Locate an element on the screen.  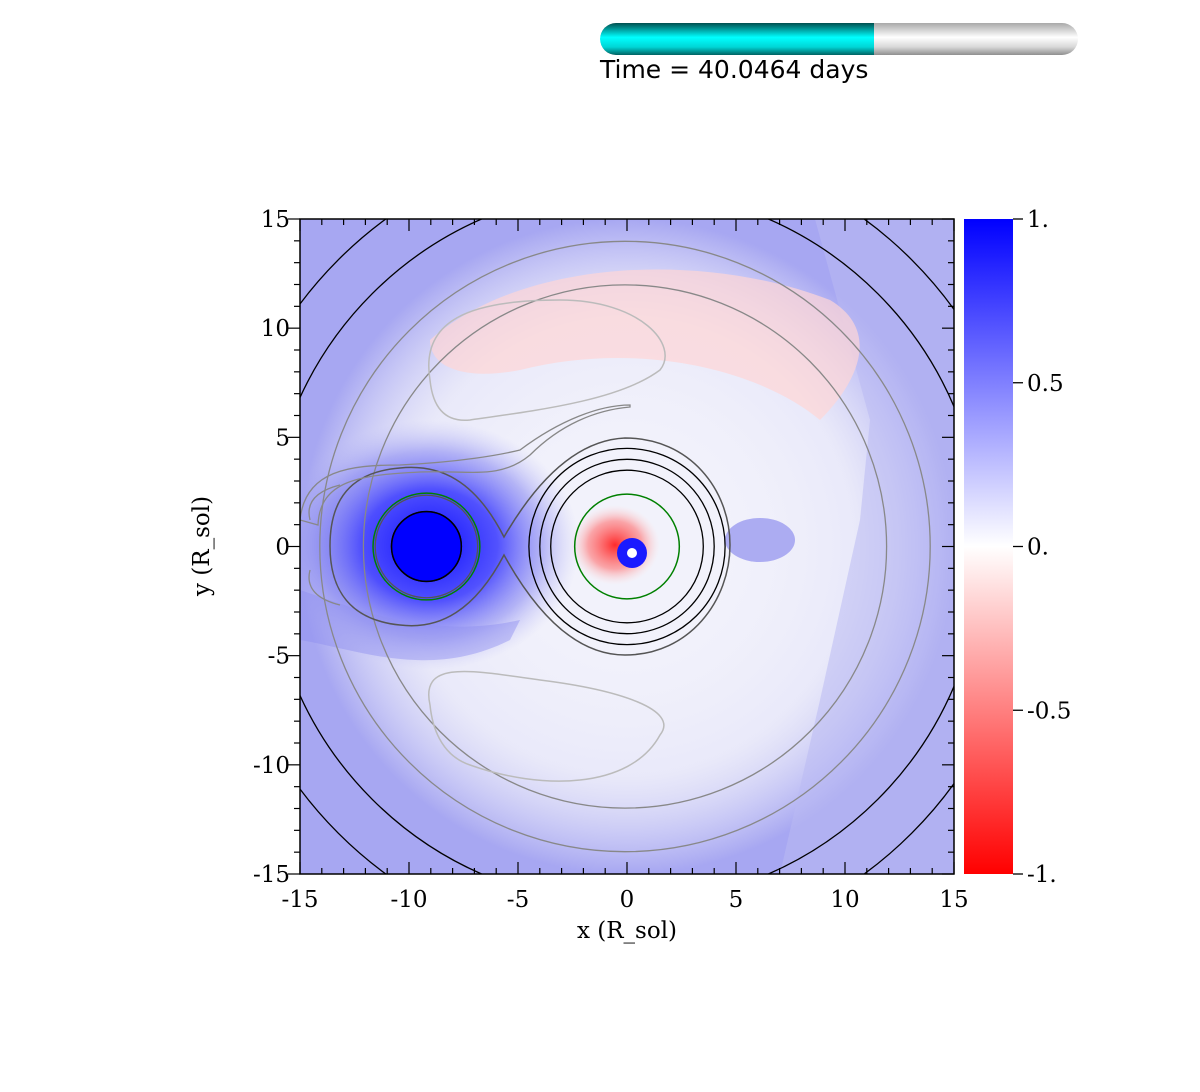
time-readout: Time = 40.0464 days is located at coordinates (734, 69).